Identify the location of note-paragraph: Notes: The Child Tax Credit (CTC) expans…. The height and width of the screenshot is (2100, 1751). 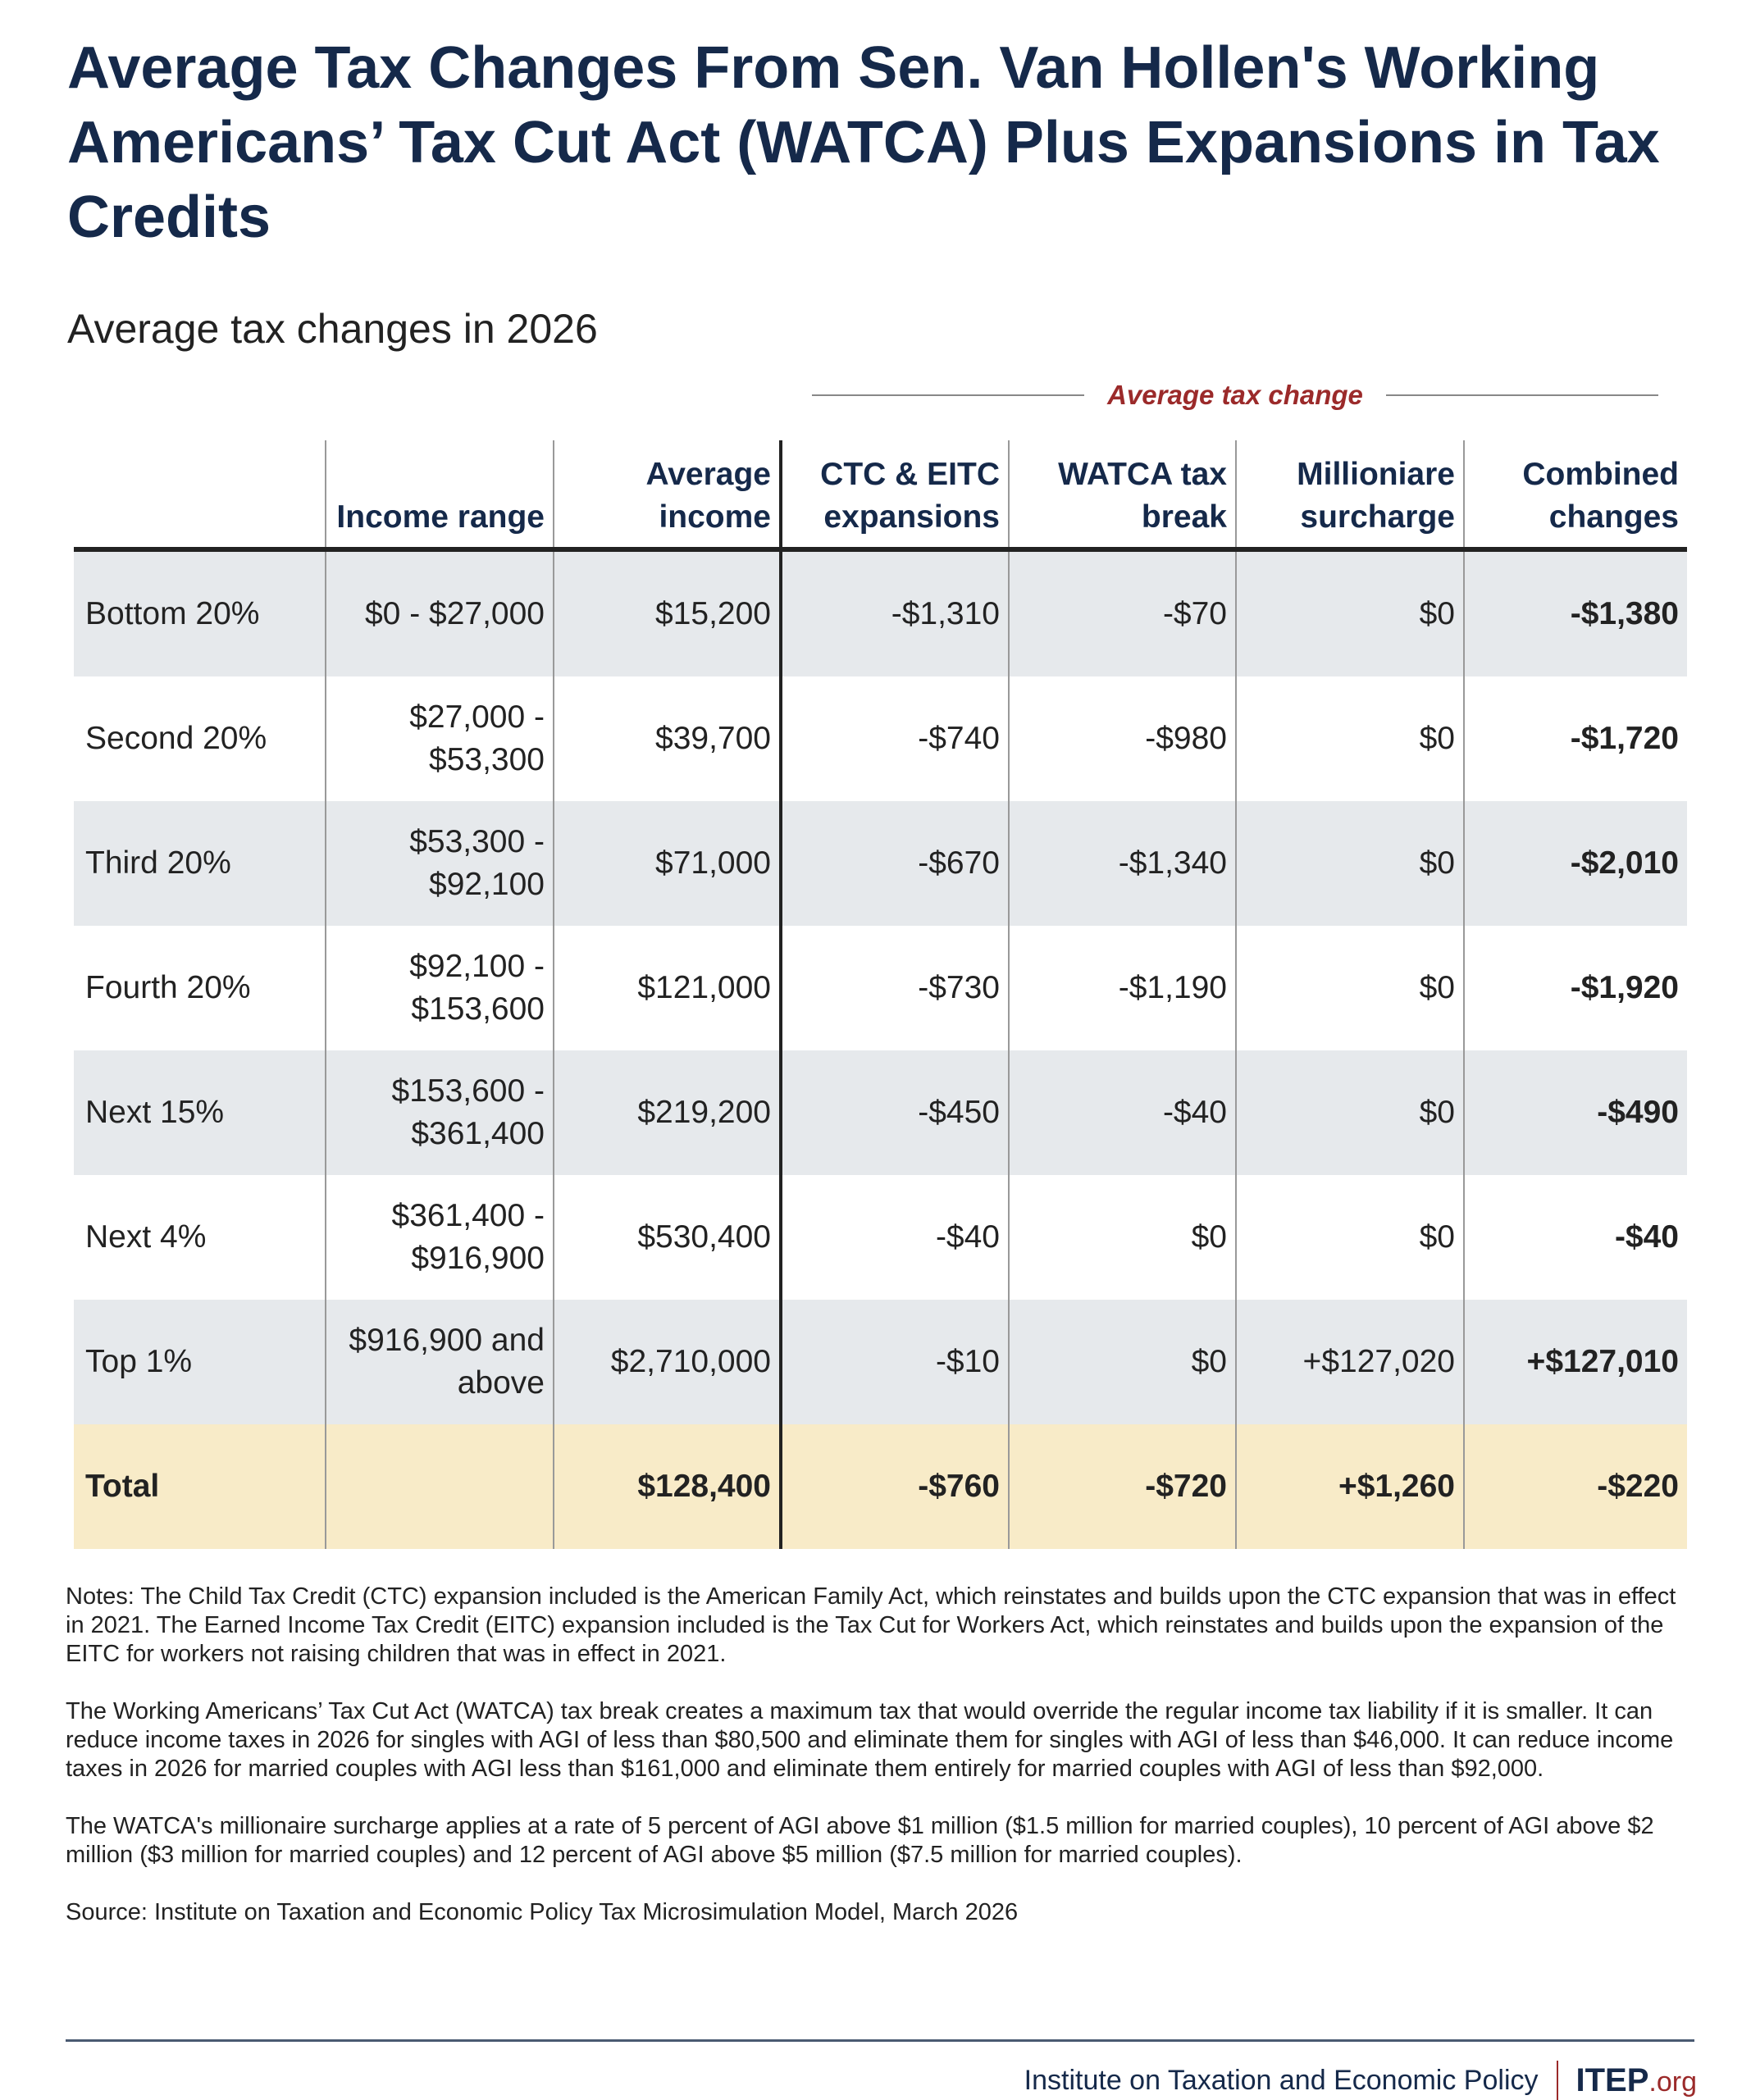
(871, 1625).